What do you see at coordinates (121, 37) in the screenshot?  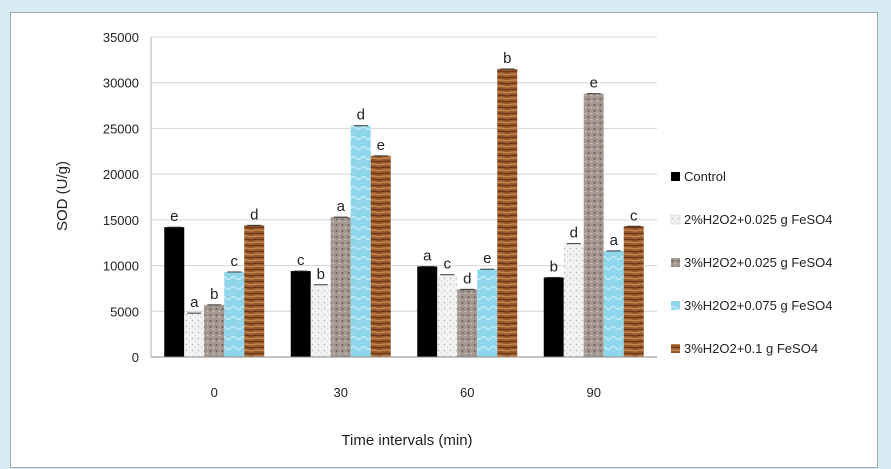 I see `y-tick-label: 35000` at bounding box center [121, 37].